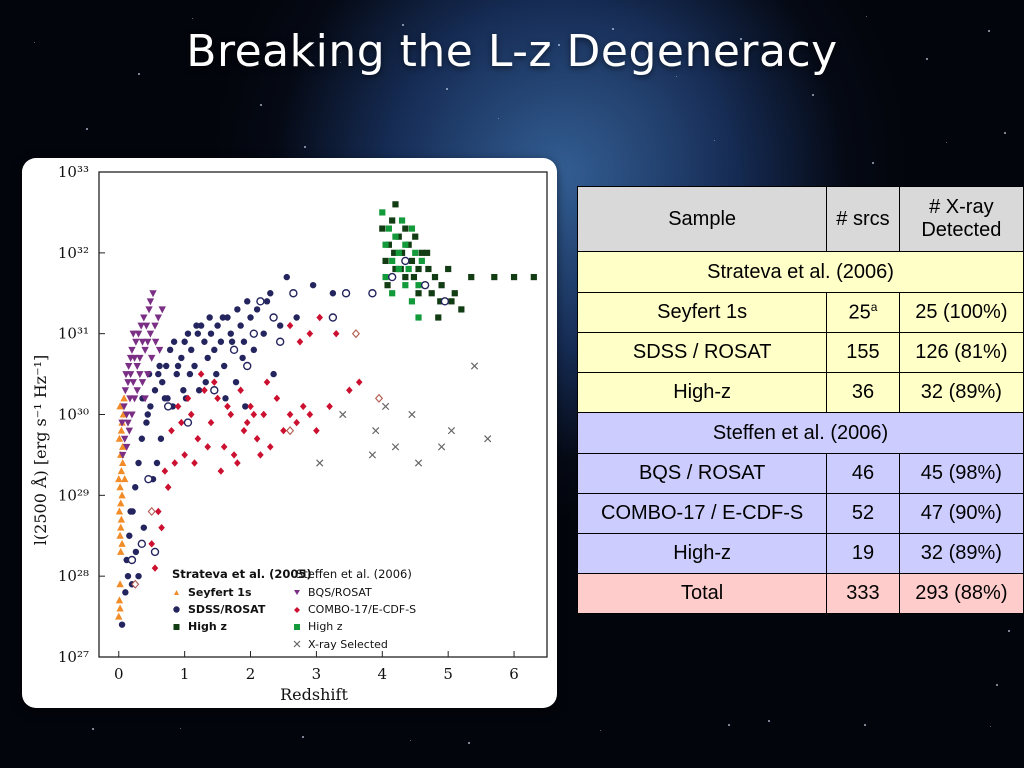  What do you see at coordinates (333, 592) in the screenshot?
I see `legend-bqs: BQS/ROSAT` at bounding box center [333, 592].